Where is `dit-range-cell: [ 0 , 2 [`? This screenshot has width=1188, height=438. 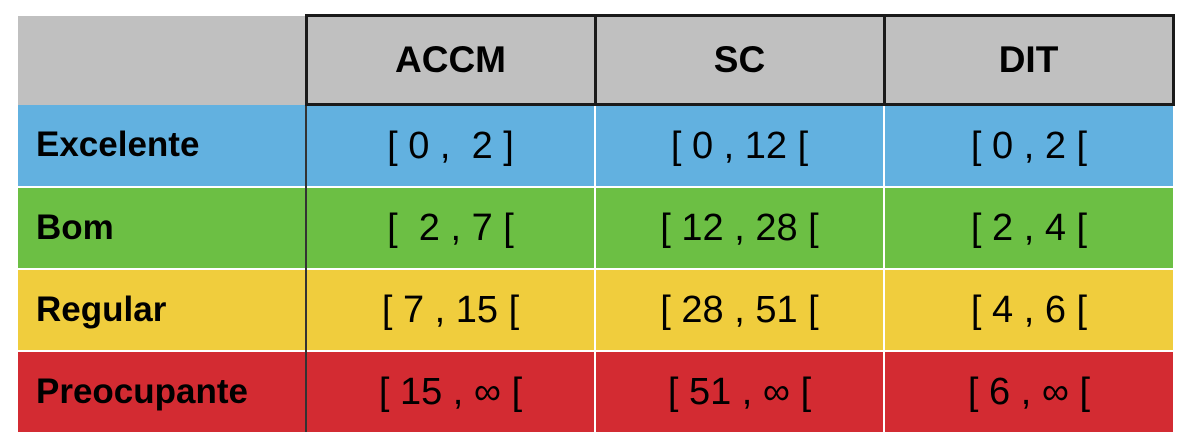
dit-range-cell: [ 0 , 2 [ is located at coordinates (1028, 145).